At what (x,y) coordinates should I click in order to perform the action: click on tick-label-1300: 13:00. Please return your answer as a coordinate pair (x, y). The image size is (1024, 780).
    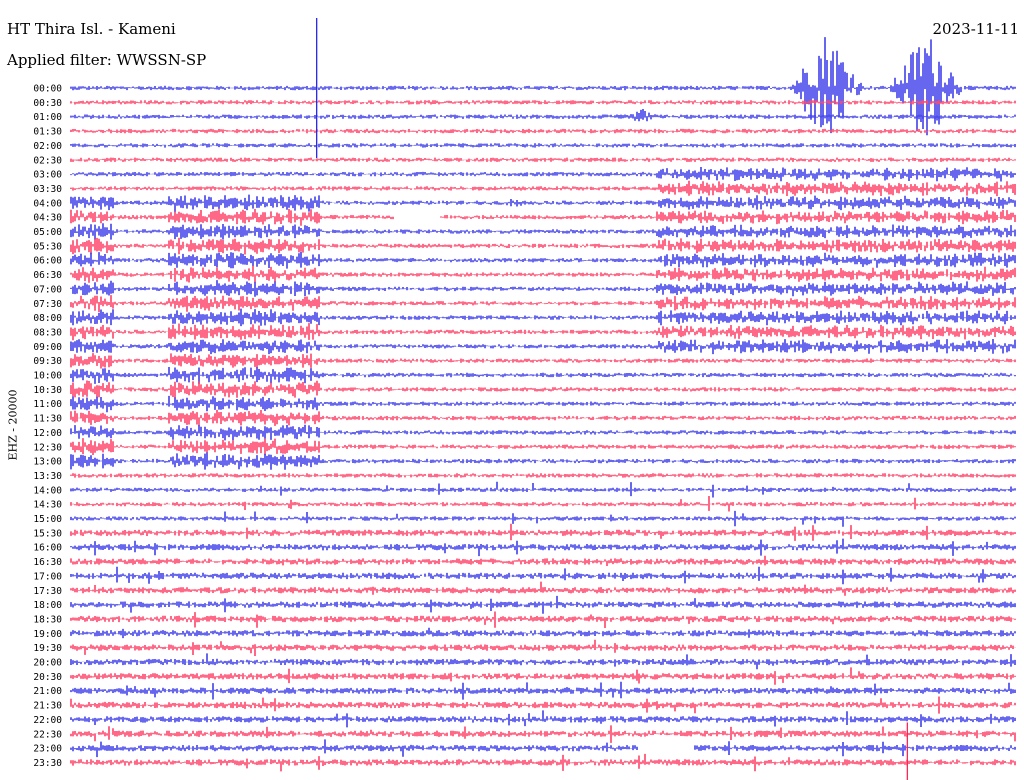
    Looking at the image, I should click on (47, 462).